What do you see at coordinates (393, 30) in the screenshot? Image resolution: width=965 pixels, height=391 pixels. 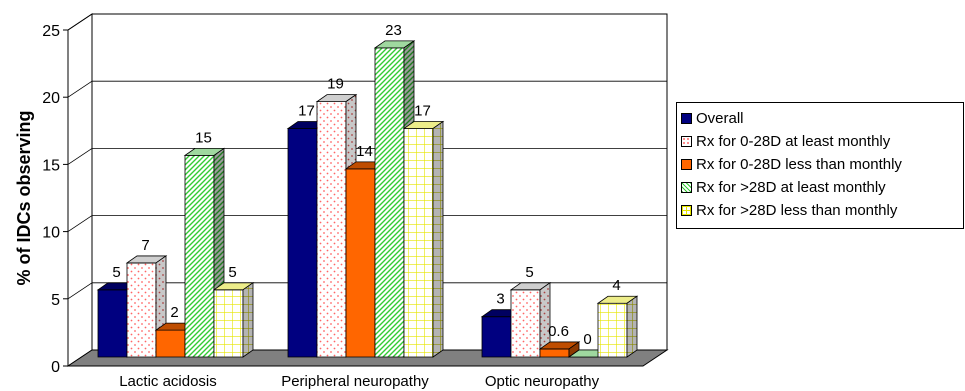 I see `data-label: 23` at bounding box center [393, 30].